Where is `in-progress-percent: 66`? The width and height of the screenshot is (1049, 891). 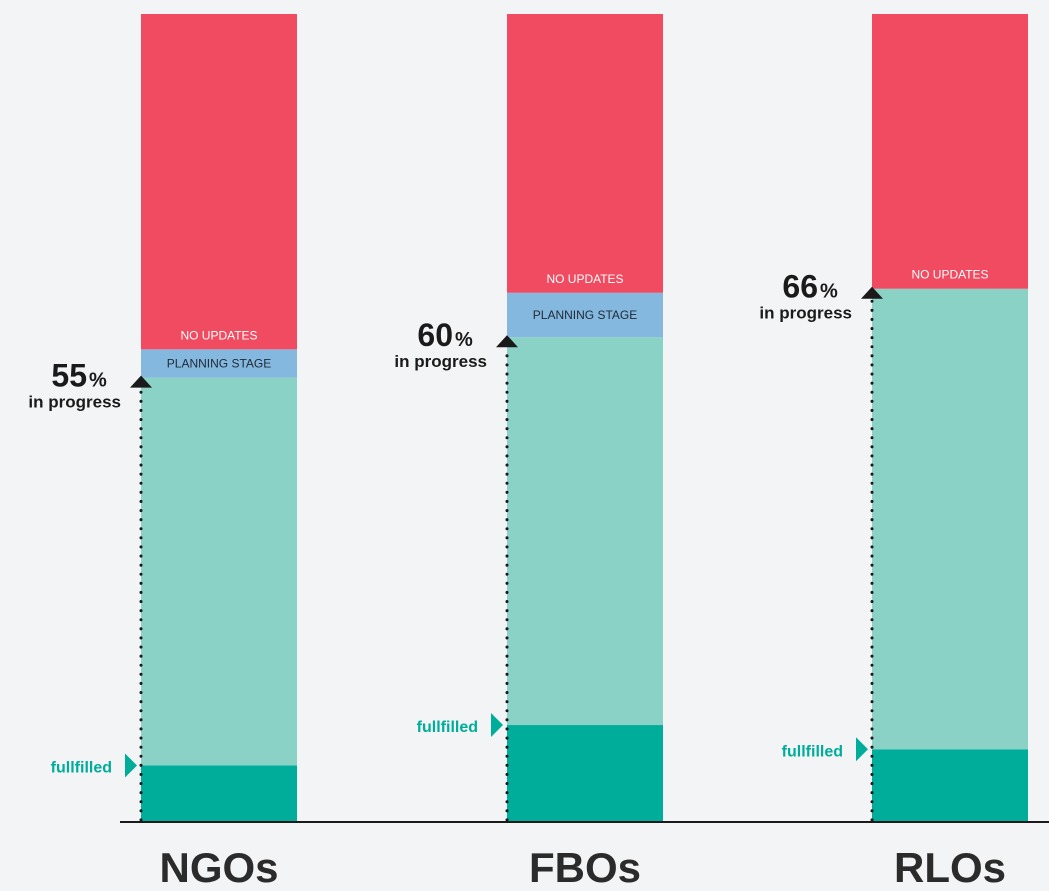
in-progress-percent: 66 is located at coordinates (800, 287).